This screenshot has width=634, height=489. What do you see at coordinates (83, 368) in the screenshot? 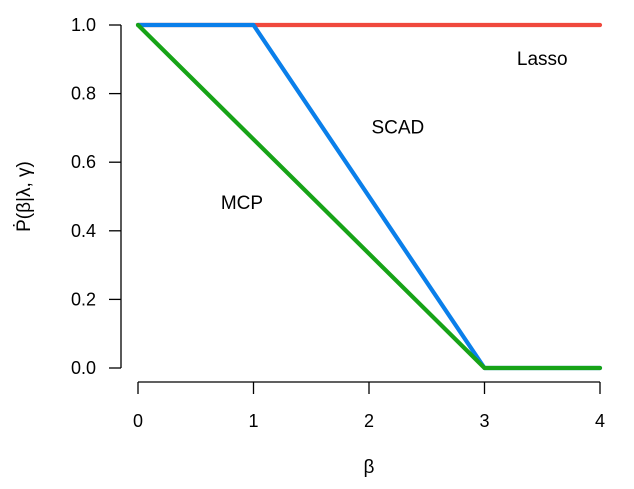
I see `y-tick-label: 0.0` at bounding box center [83, 368].